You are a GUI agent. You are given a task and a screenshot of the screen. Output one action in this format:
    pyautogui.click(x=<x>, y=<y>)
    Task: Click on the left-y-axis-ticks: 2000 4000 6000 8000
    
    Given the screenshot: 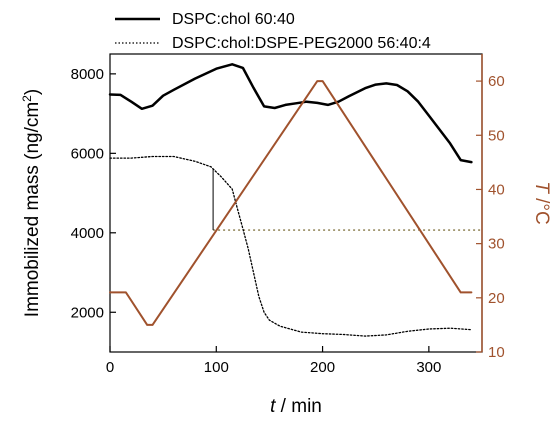 What is the action you would take?
    pyautogui.click(x=93, y=193)
    